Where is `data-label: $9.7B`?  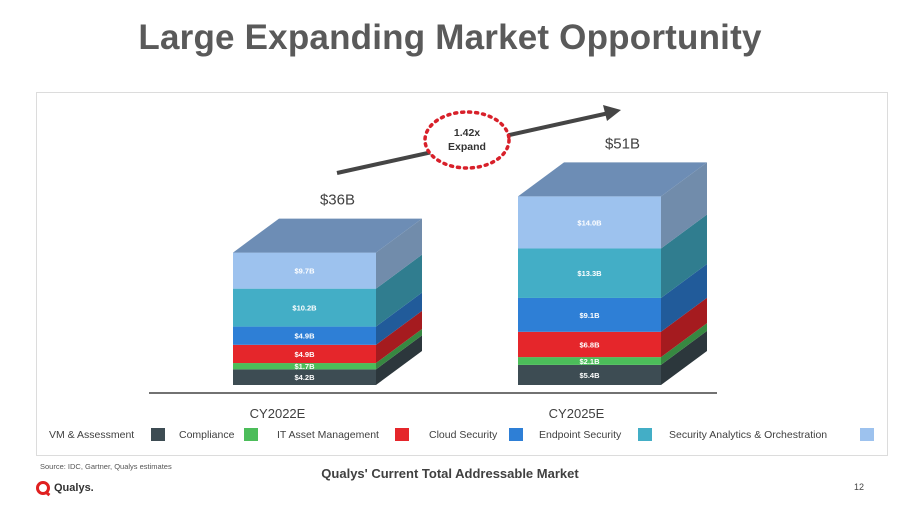 data-label: $9.7B is located at coordinates (304, 271).